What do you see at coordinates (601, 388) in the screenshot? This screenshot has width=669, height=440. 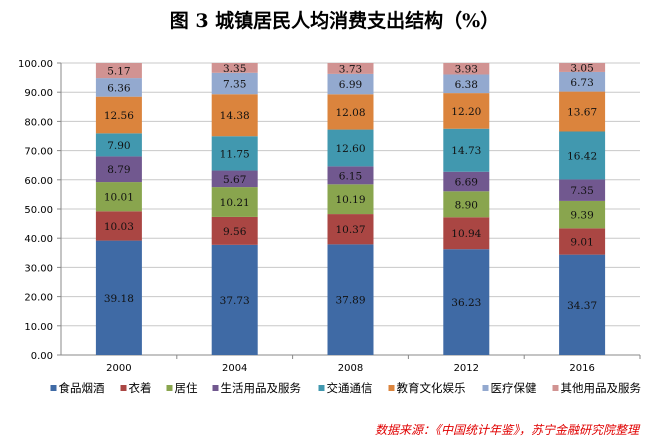 I see `legend-label: 其他用品及服务` at bounding box center [601, 388].